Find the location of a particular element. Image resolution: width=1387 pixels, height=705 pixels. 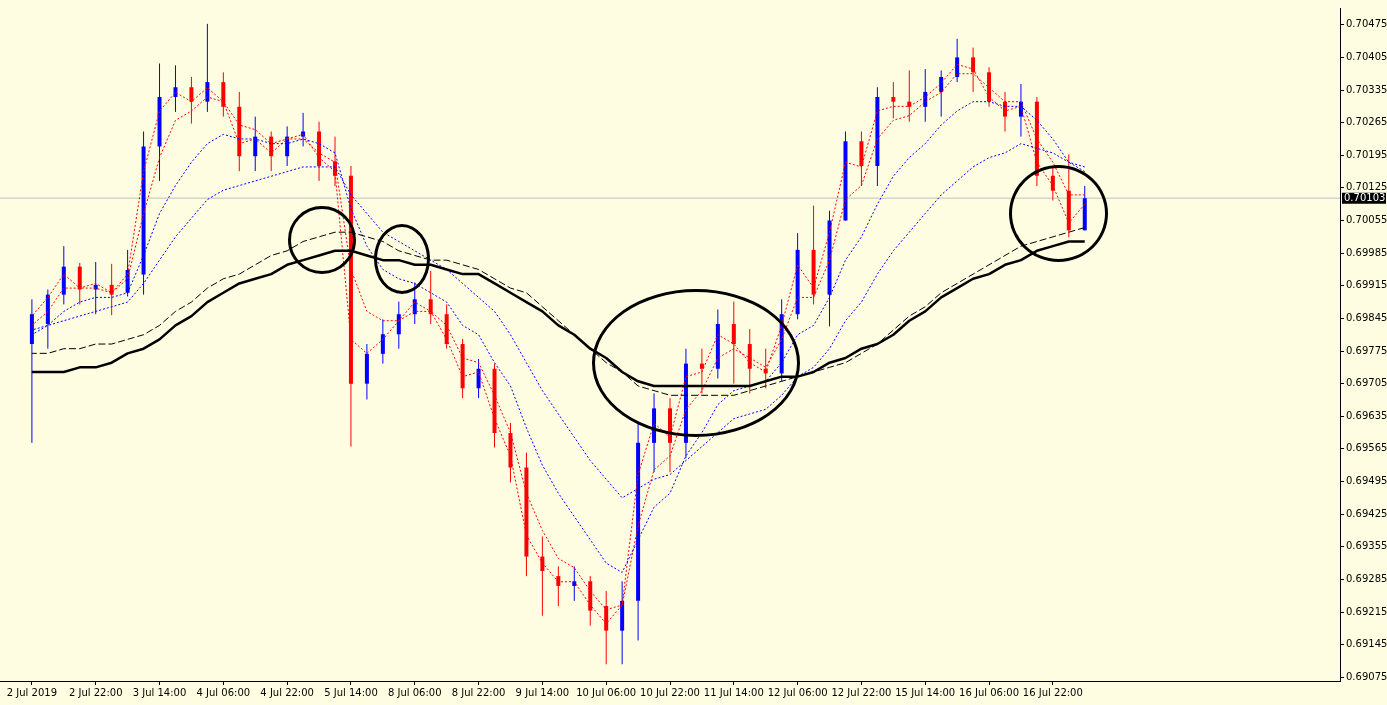

y-tick-label: 0.70475 is located at coordinates (1366, 24).